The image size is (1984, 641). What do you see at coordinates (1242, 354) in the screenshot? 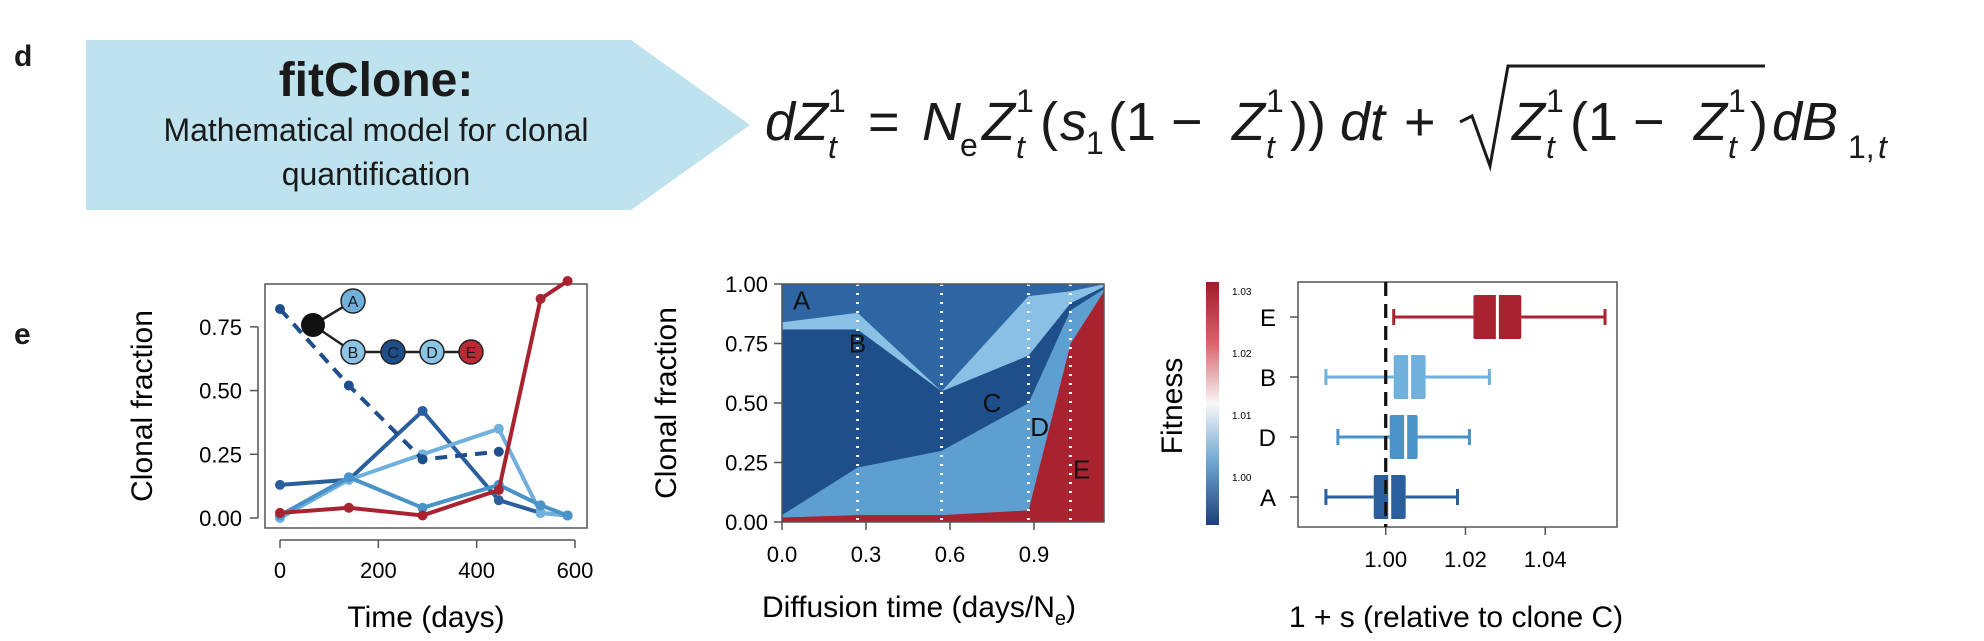
I see `colorbar-tick-label: 1.02` at bounding box center [1242, 354].